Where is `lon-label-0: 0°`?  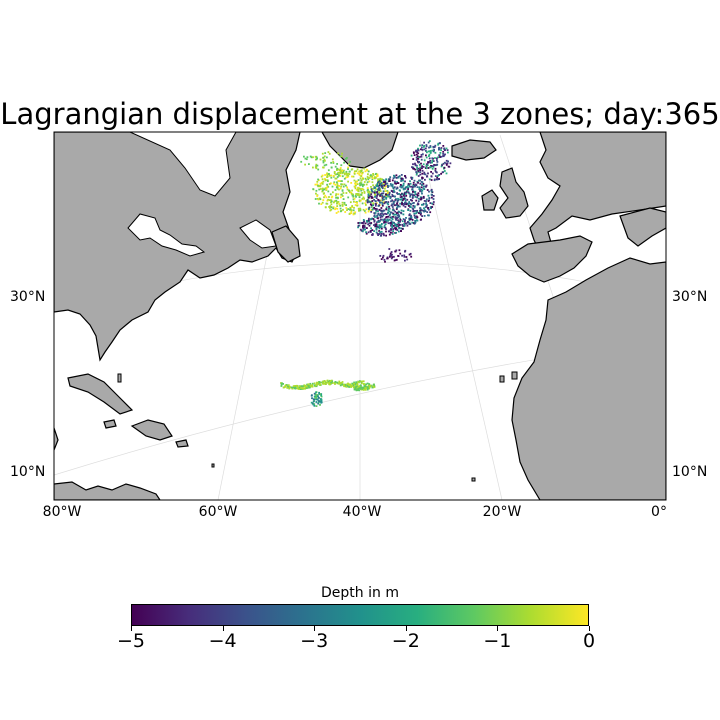
lon-label-0: 0° is located at coordinates (659, 512).